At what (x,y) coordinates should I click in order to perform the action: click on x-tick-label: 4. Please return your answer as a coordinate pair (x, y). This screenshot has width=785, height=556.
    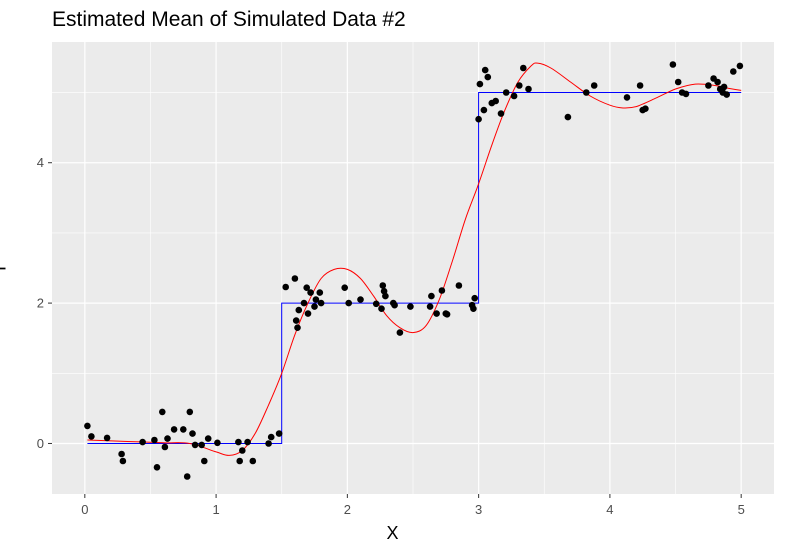
    Looking at the image, I should click on (609, 509).